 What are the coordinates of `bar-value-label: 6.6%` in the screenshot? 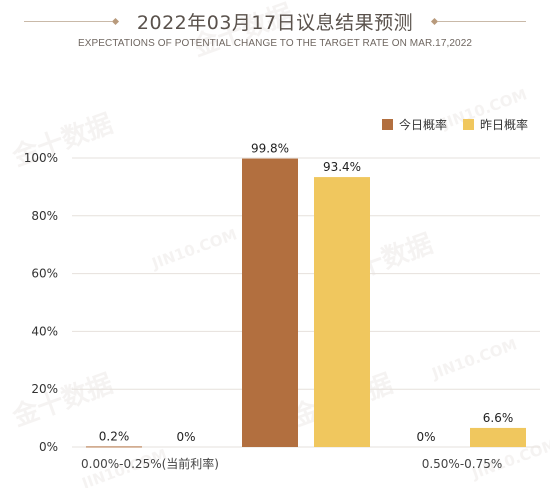 It's located at (498, 418).